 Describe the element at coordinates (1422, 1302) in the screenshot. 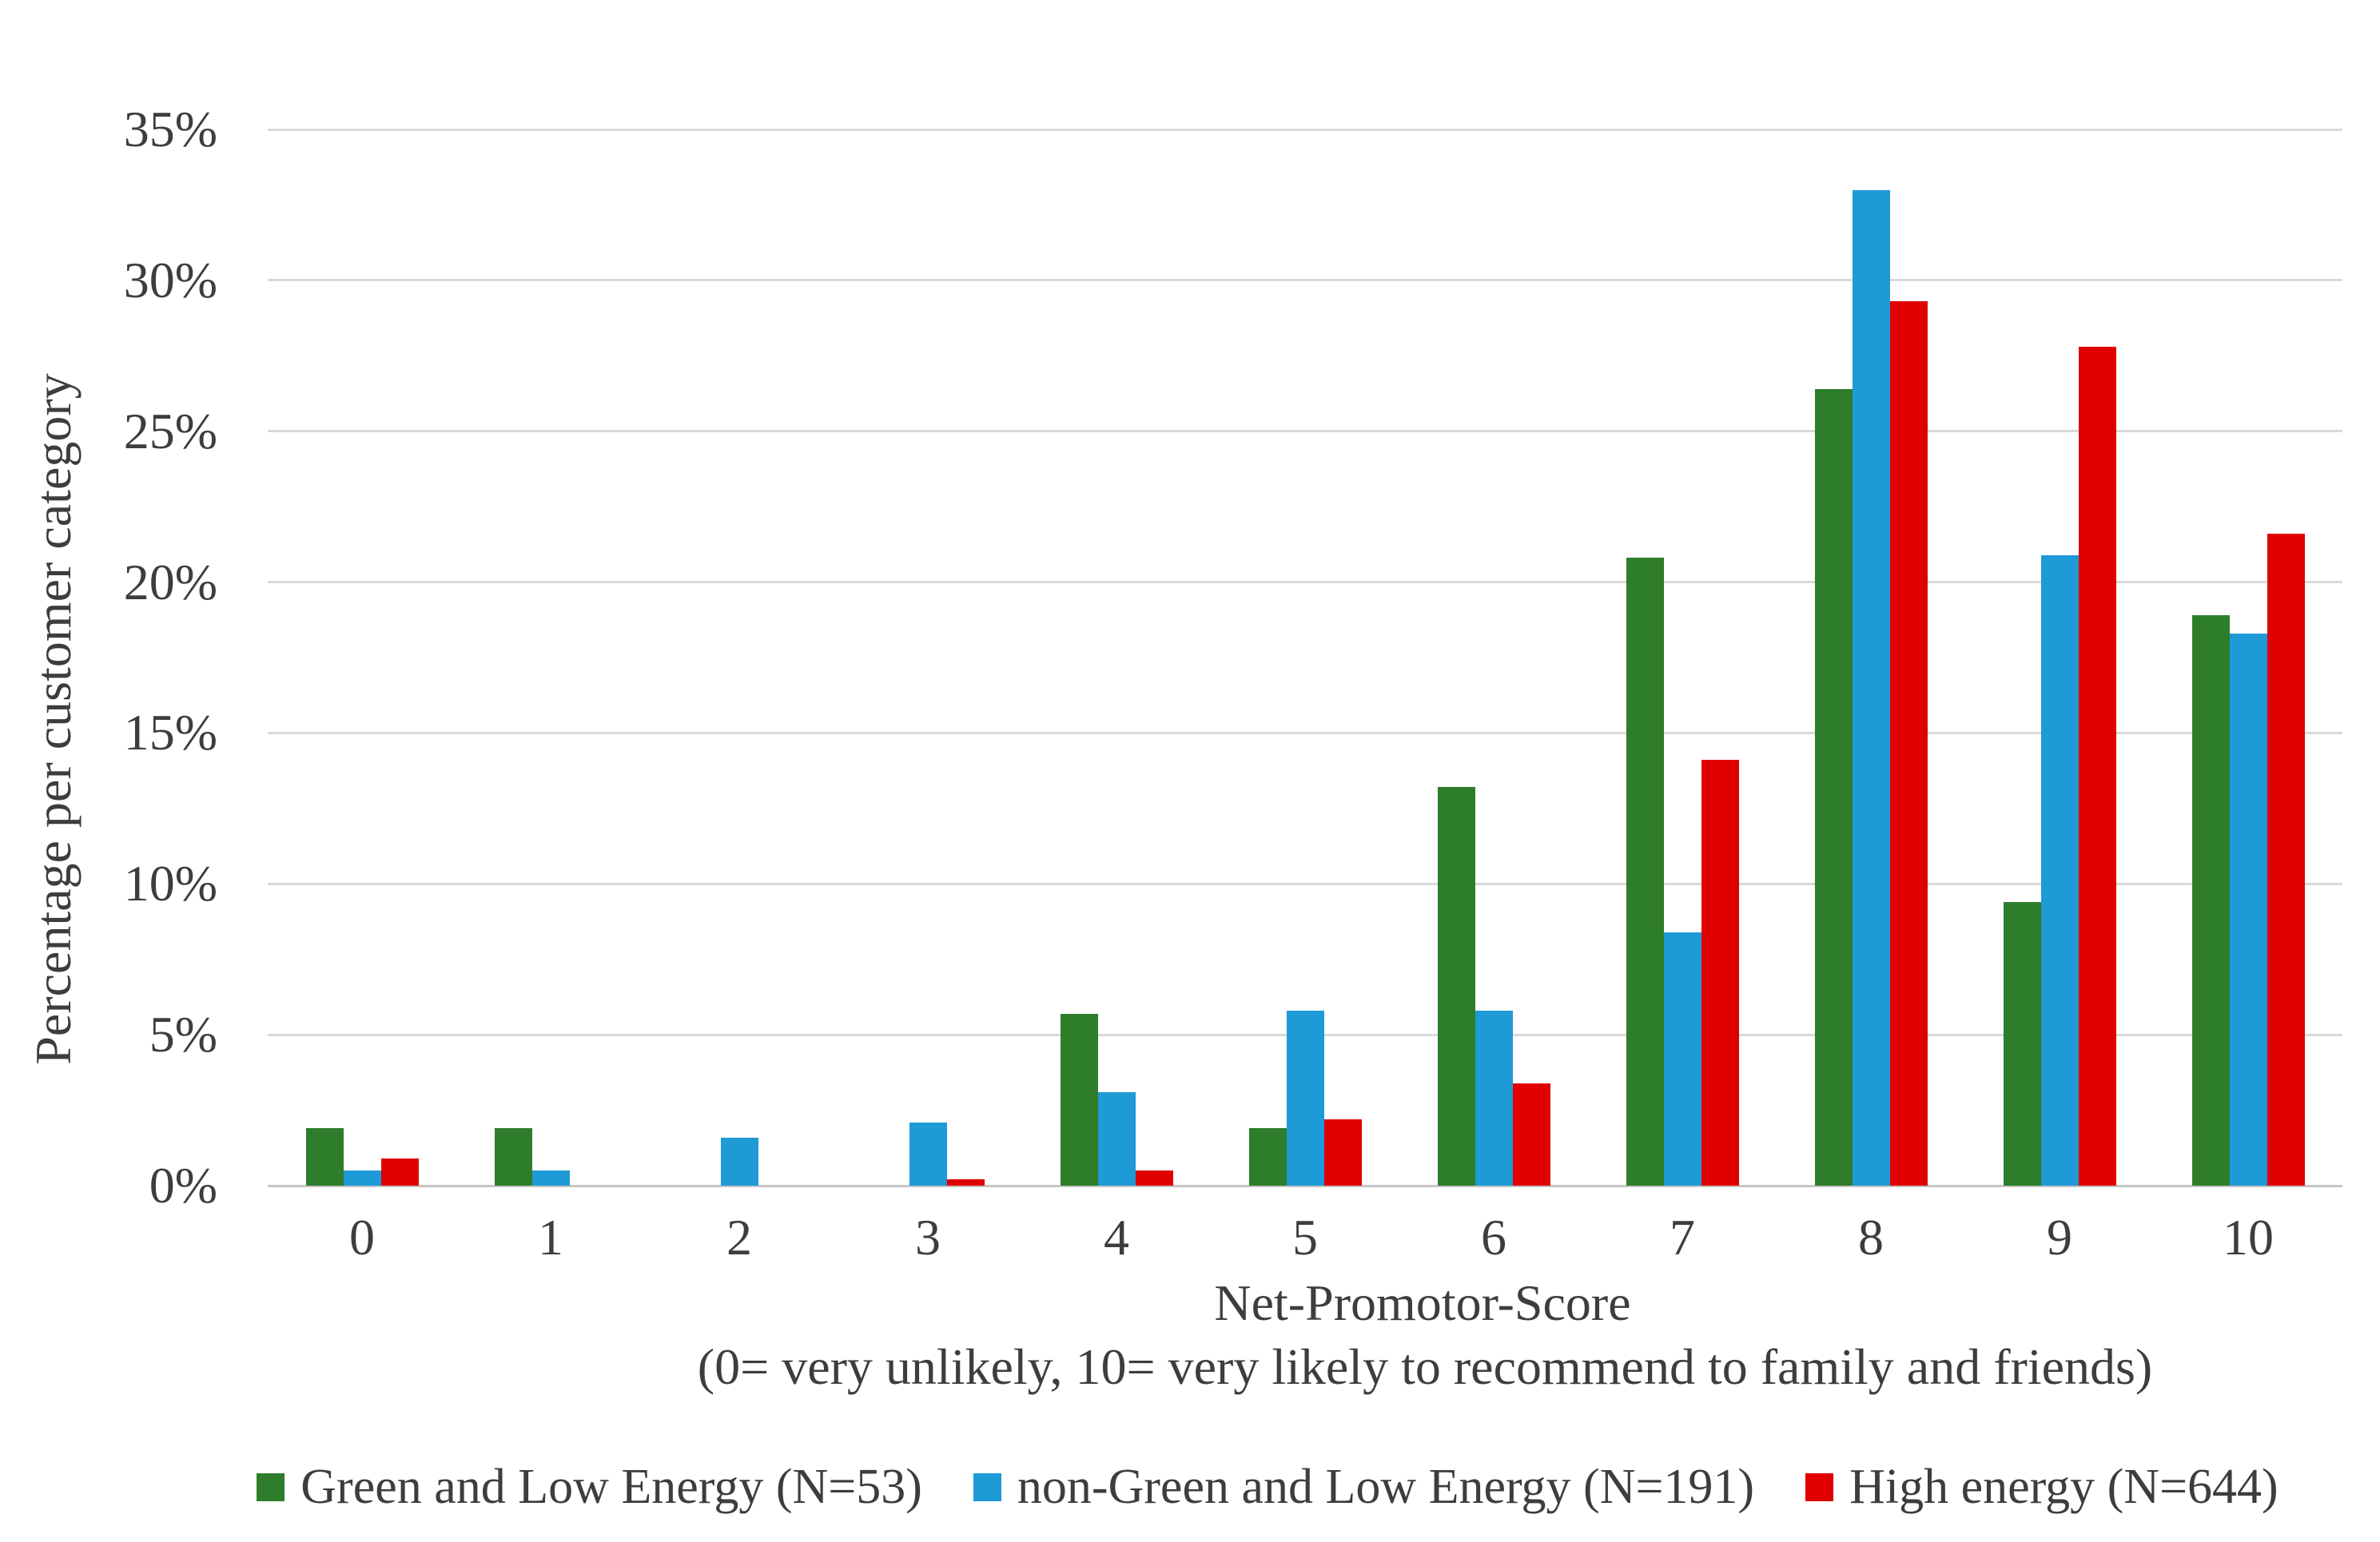

I see `x-axis-title: Net-Promotor-Score` at that location.